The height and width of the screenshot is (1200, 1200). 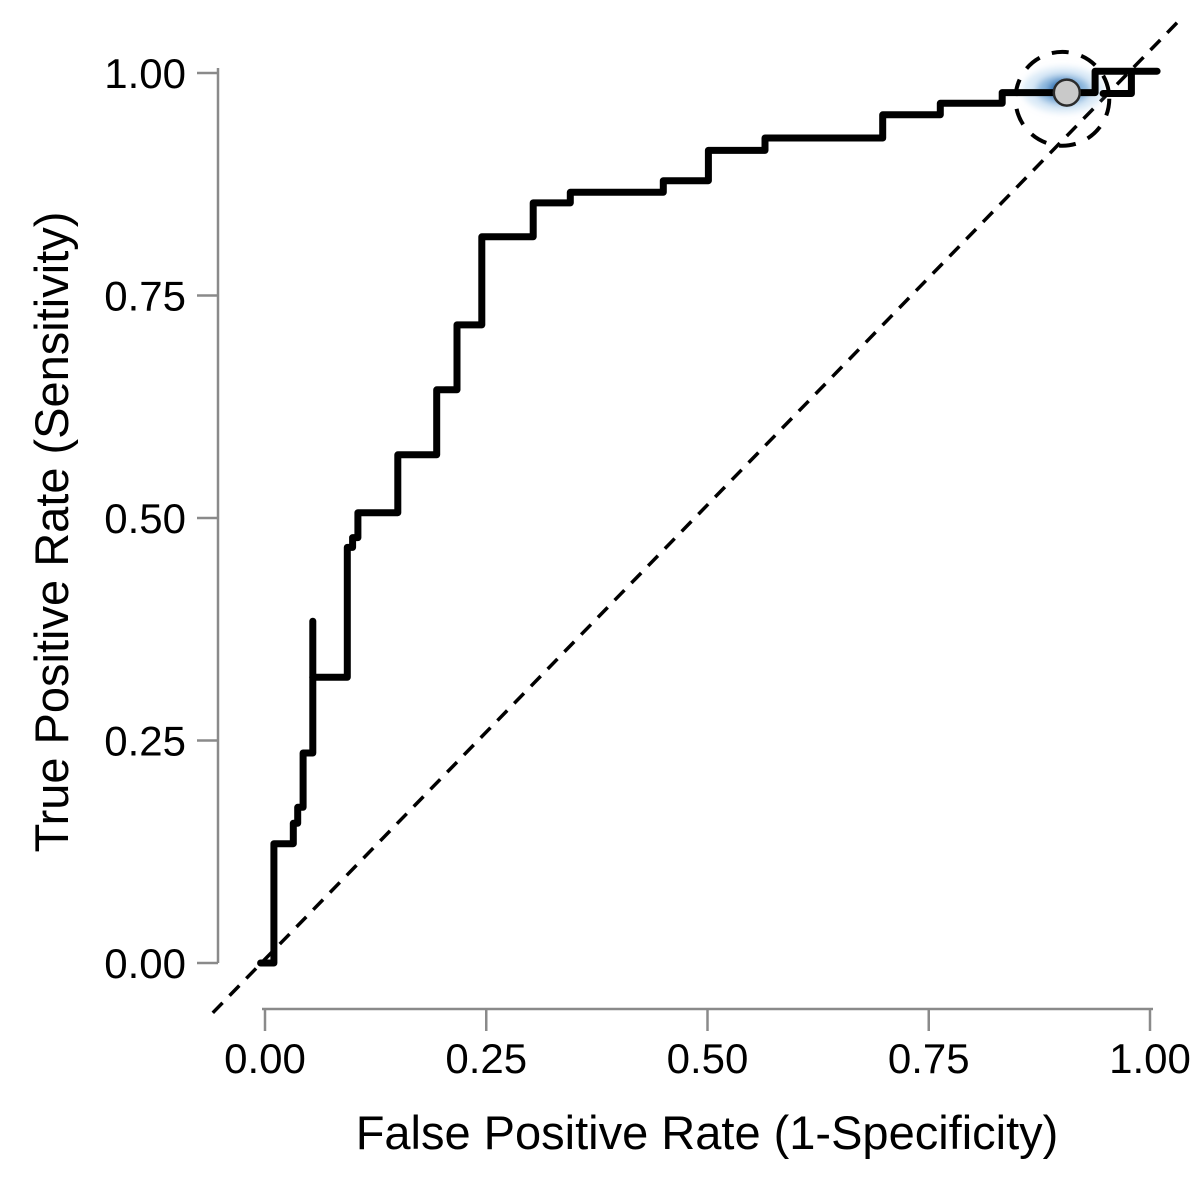 What do you see at coordinates (1117, 83) in the screenshot?
I see `roc-curve-segment` at bounding box center [1117, 83].